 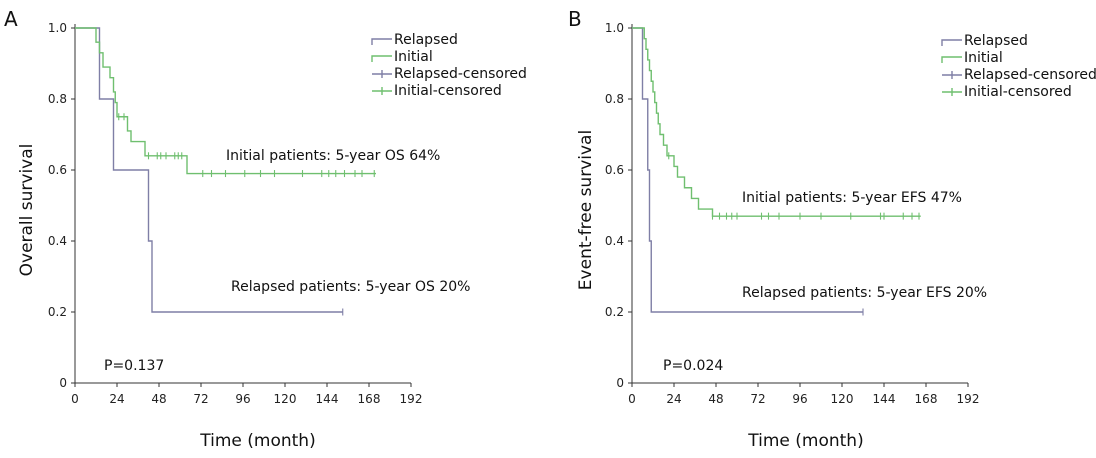 What do you see at coordinates (333, 156) in the screenshot?
I see `annotation-initial: Initial patients: 5-year OS 64%` at bounding box center [333, 156].